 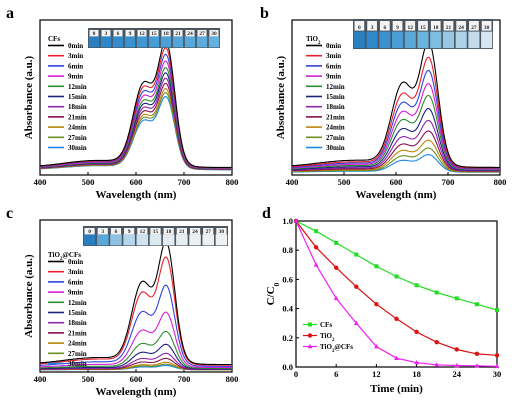 What do you see at coordinates (136, 195) in the screenshot?
I see `x-axis-label: Wavelength (nm)` at bounding box center [136, 195].